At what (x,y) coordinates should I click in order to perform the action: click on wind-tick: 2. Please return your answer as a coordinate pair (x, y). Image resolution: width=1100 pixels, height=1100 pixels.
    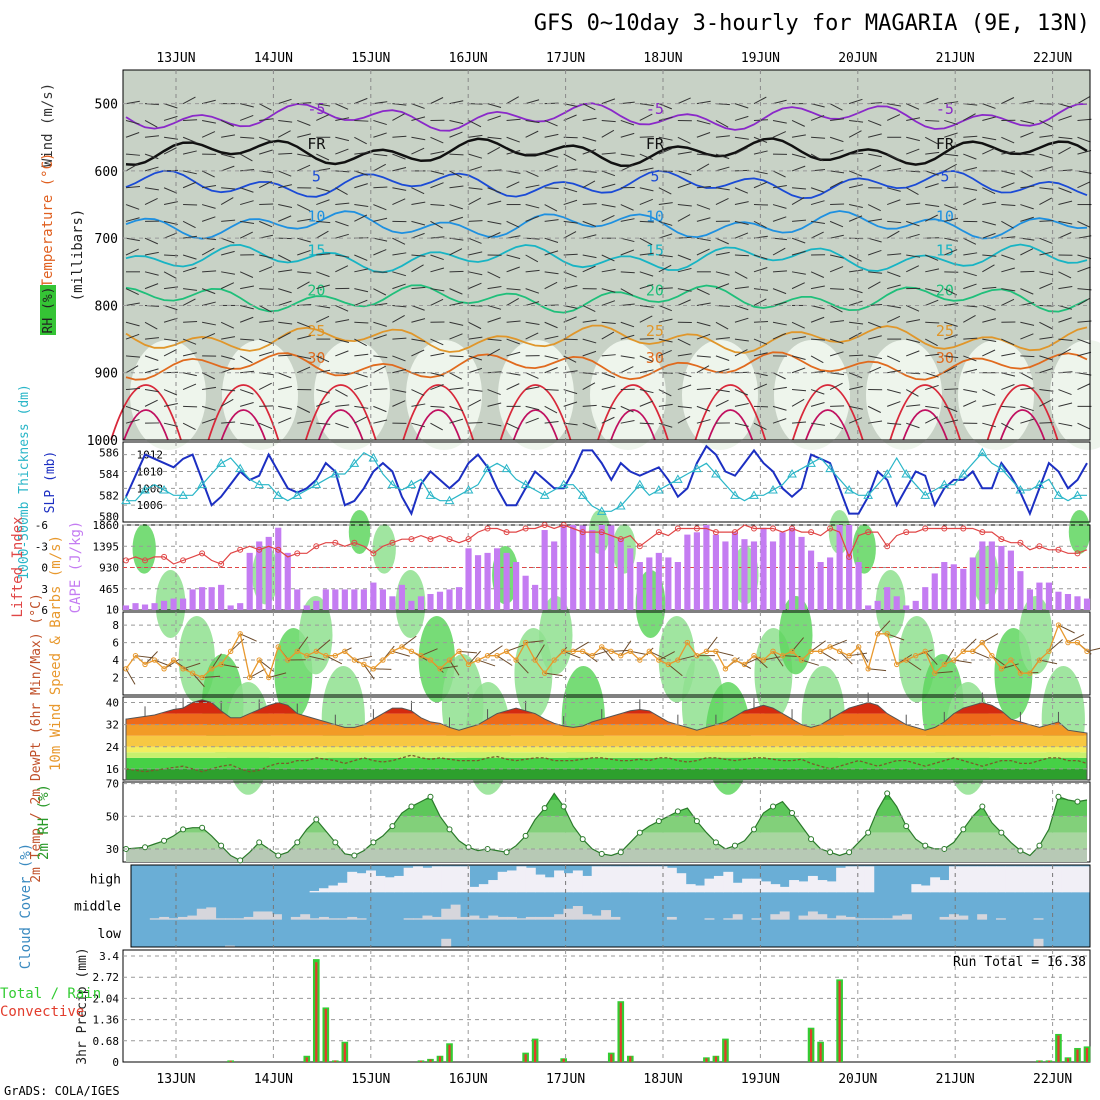
    Looking at the image, I should click on (115, 678).